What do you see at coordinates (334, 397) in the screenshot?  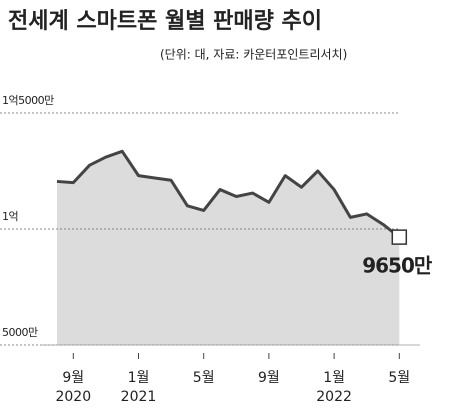 I see `x-year-label: 2022` at bounding box center [334, 397].